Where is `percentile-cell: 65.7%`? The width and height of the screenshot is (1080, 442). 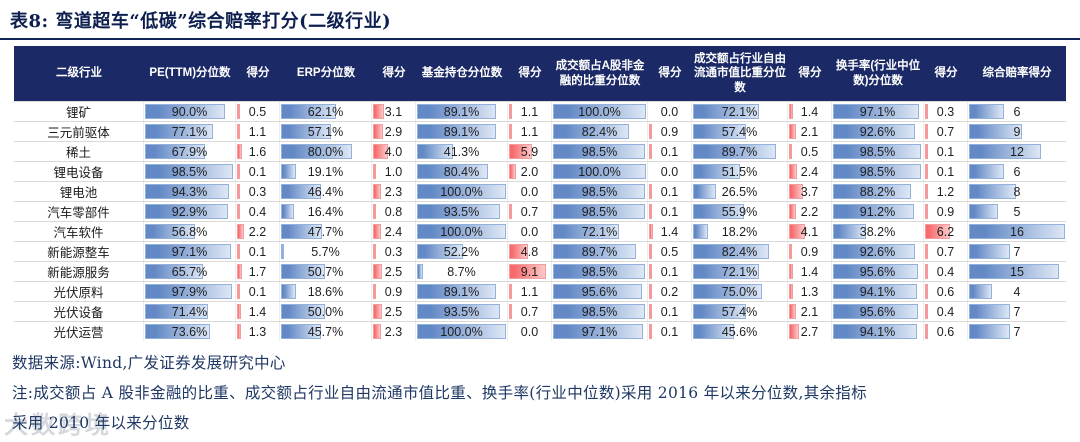 percentile-cell: 65.7% is located at coordinates (190, 271).